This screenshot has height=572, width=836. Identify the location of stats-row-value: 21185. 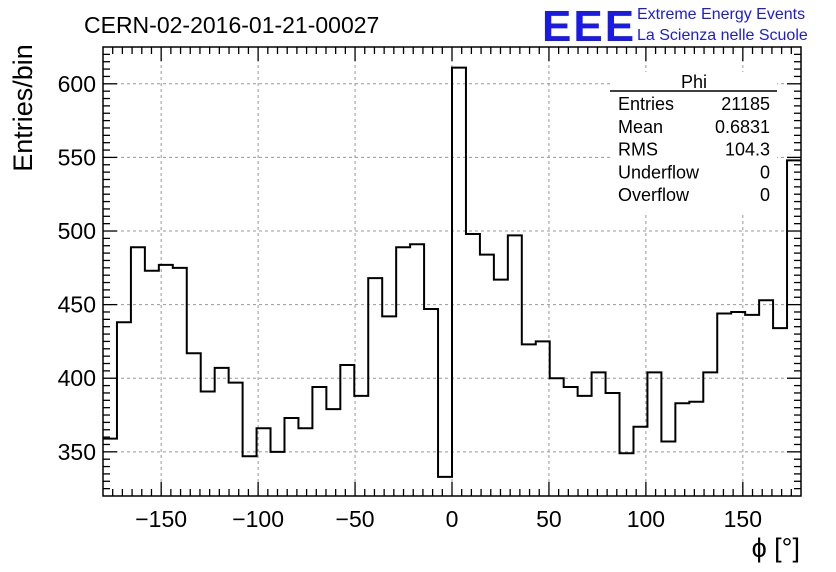
(745, 104).